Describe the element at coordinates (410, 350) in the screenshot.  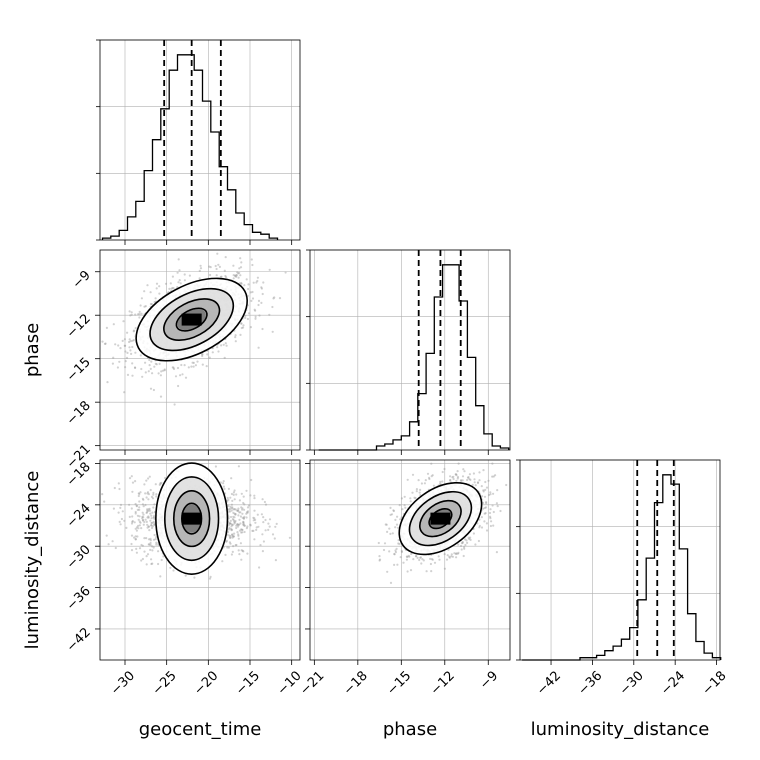
I see `histogram-phase-frame` at that location.